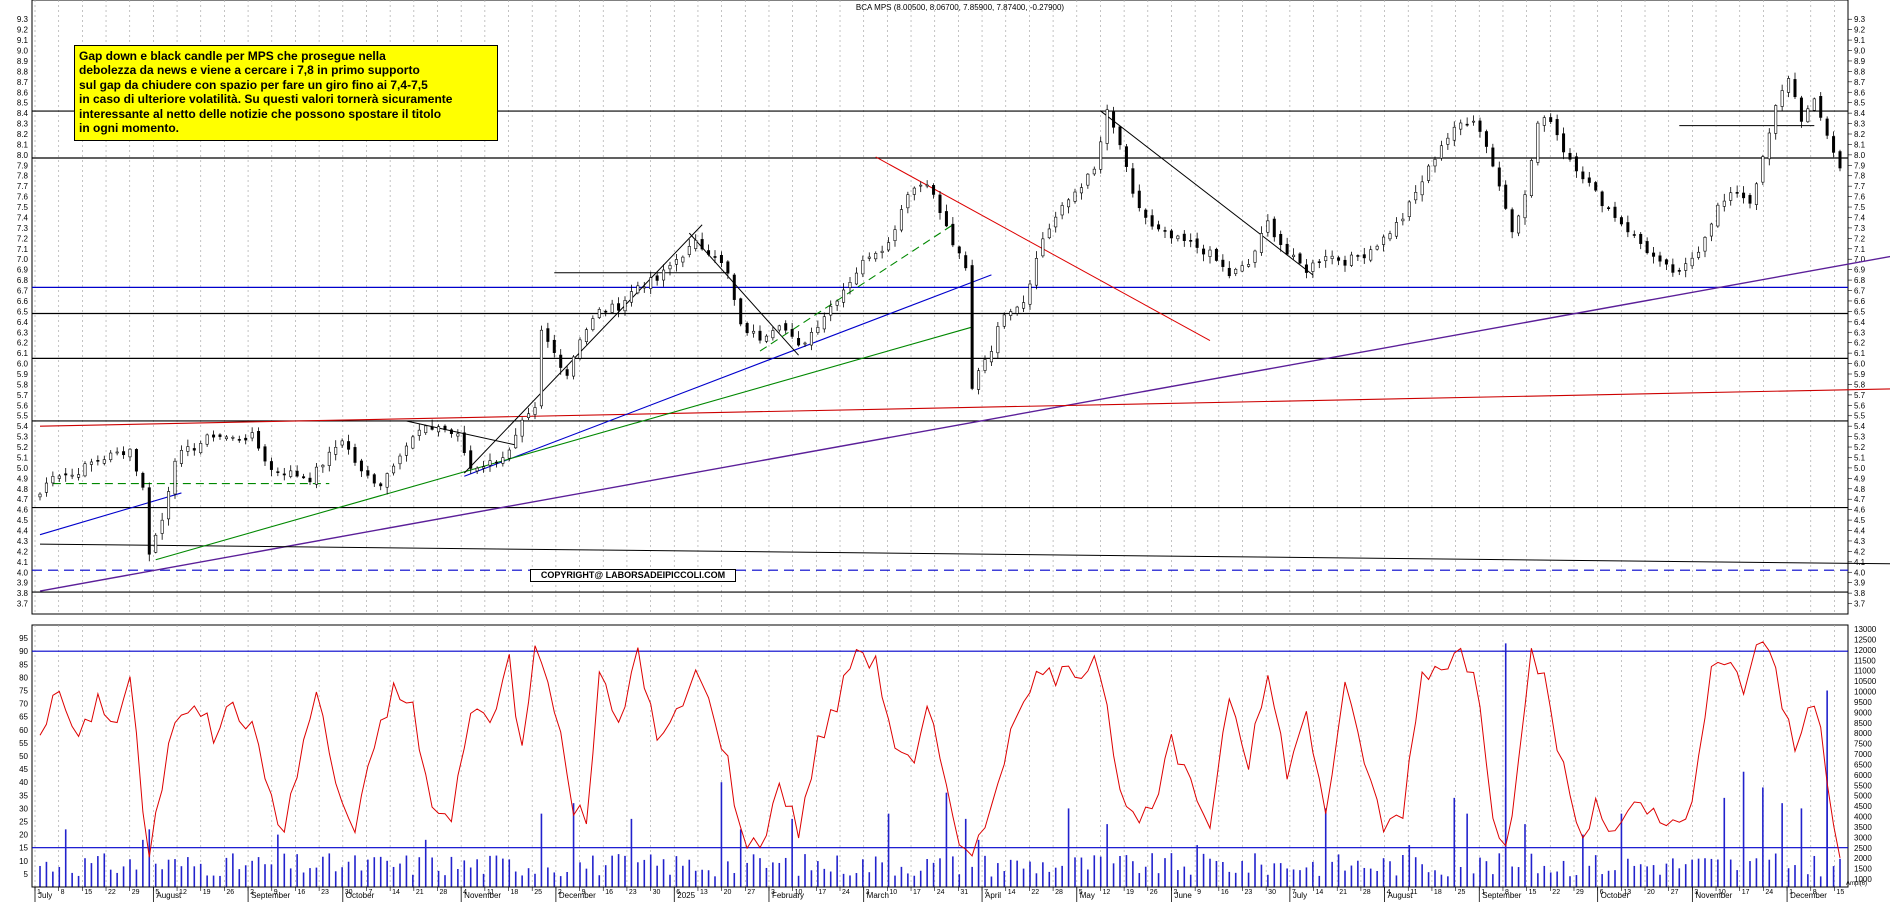  I want to click on y-tick-right: 7.4, so click(1860, 217).